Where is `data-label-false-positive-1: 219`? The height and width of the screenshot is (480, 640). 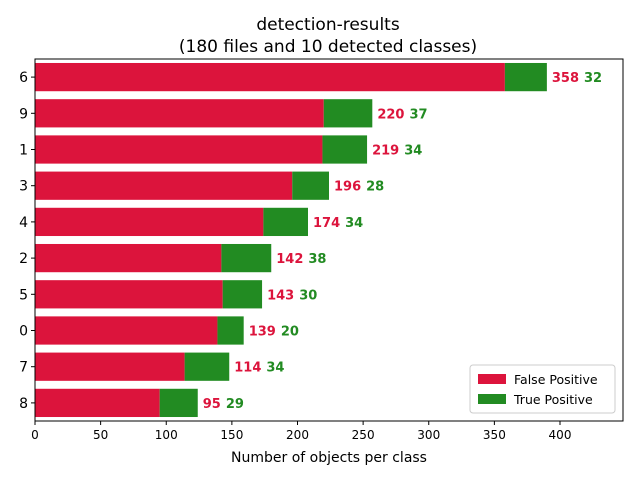 data-label-false-positive-1: 219 is located at coordinates (385, 151).